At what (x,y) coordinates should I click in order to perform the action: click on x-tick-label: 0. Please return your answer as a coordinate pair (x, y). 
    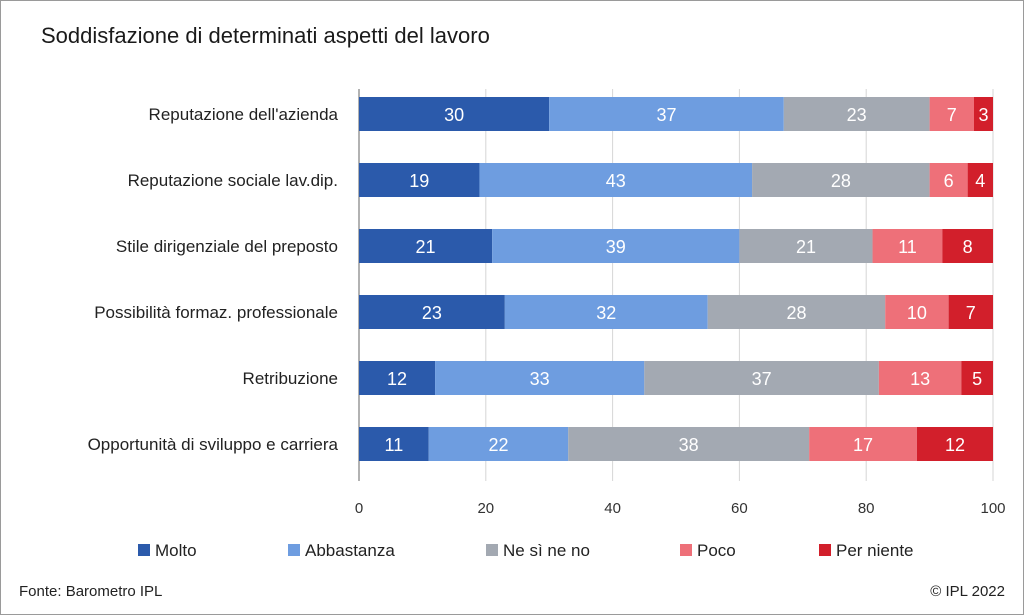
    Looking at the image, I should click on (359, 508).